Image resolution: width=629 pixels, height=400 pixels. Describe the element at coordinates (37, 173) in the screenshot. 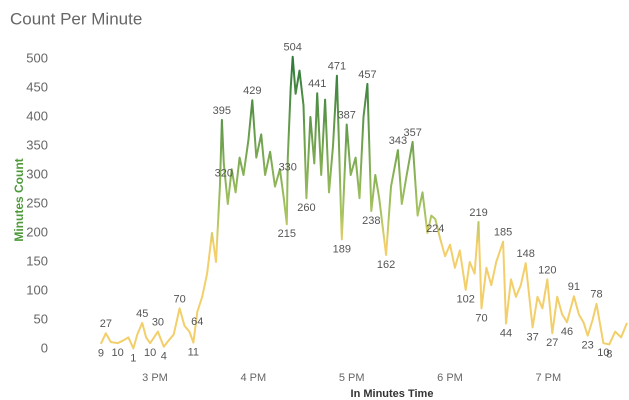

I see `y-tick-label: 300` at that location.